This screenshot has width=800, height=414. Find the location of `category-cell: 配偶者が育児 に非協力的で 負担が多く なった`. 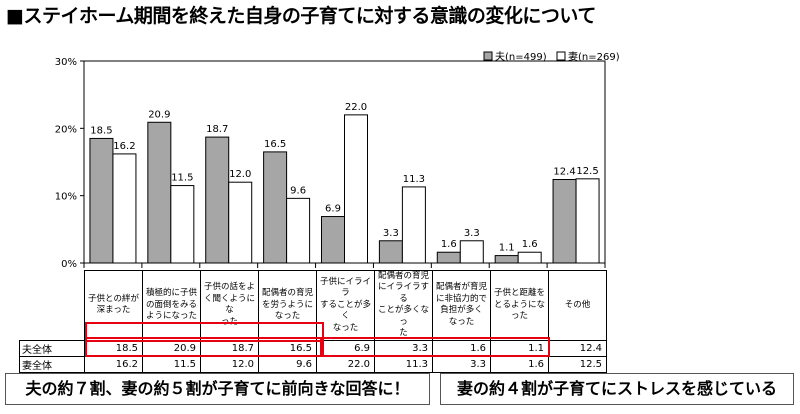

category-cell: 配偶者が育児 に非協力的で 負担が多く なった is located at coordinates (461, 305).